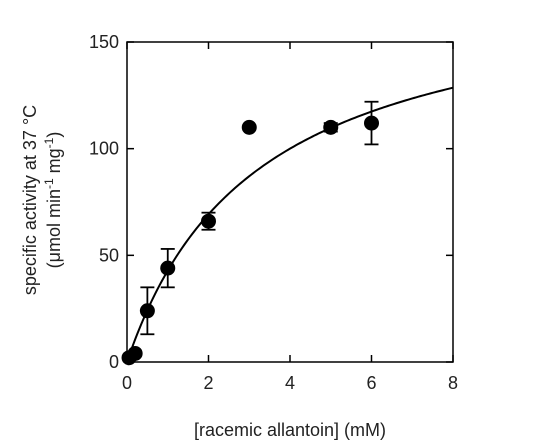 This screenshot has height=448, width=550. Describe the element at coordinates (114, 362) in the screenshot. I see `y-tick-label: 0` at that location.